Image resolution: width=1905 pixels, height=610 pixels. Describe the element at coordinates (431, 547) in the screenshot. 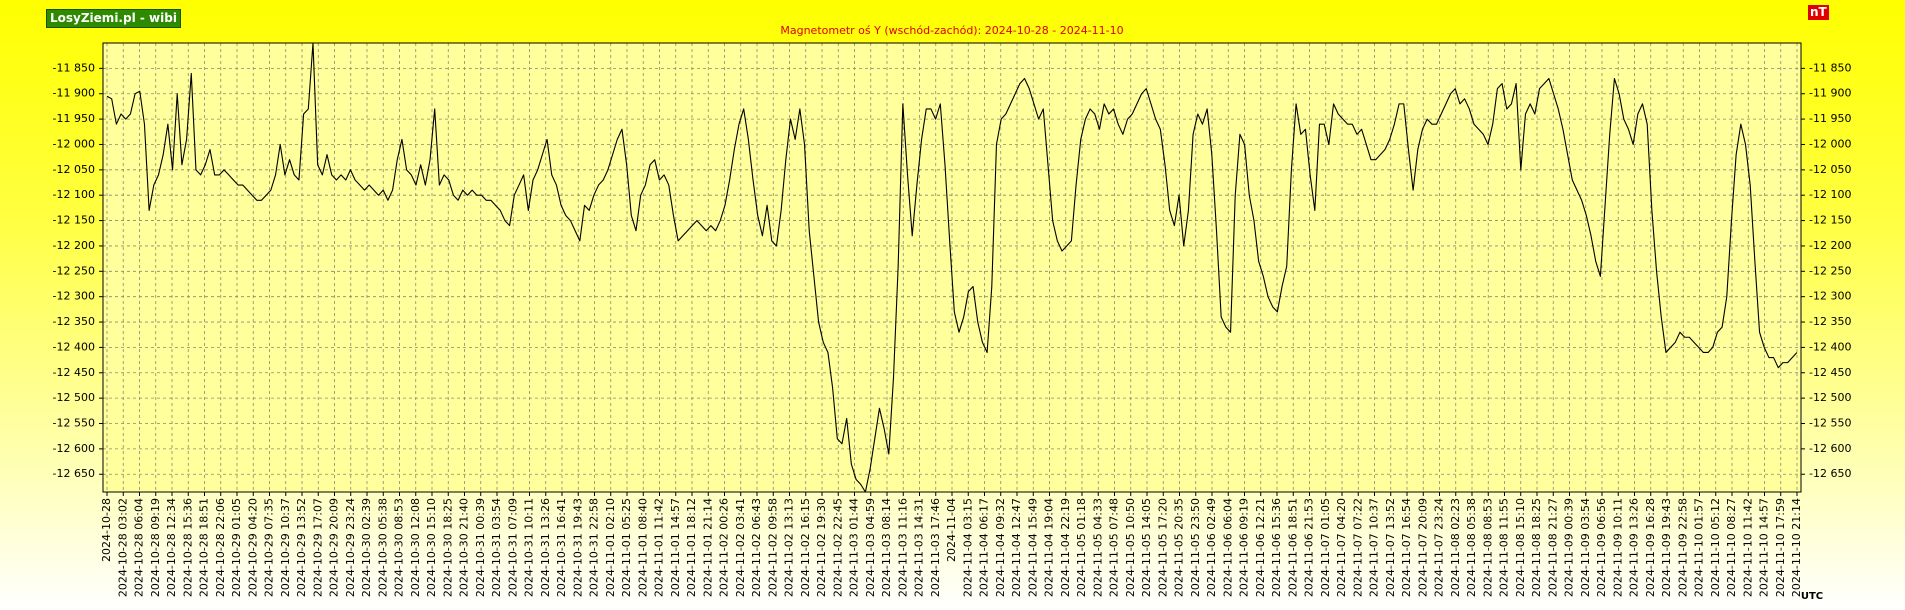

I see `x-tick-label: 2024-10-30 15:10` at that location.